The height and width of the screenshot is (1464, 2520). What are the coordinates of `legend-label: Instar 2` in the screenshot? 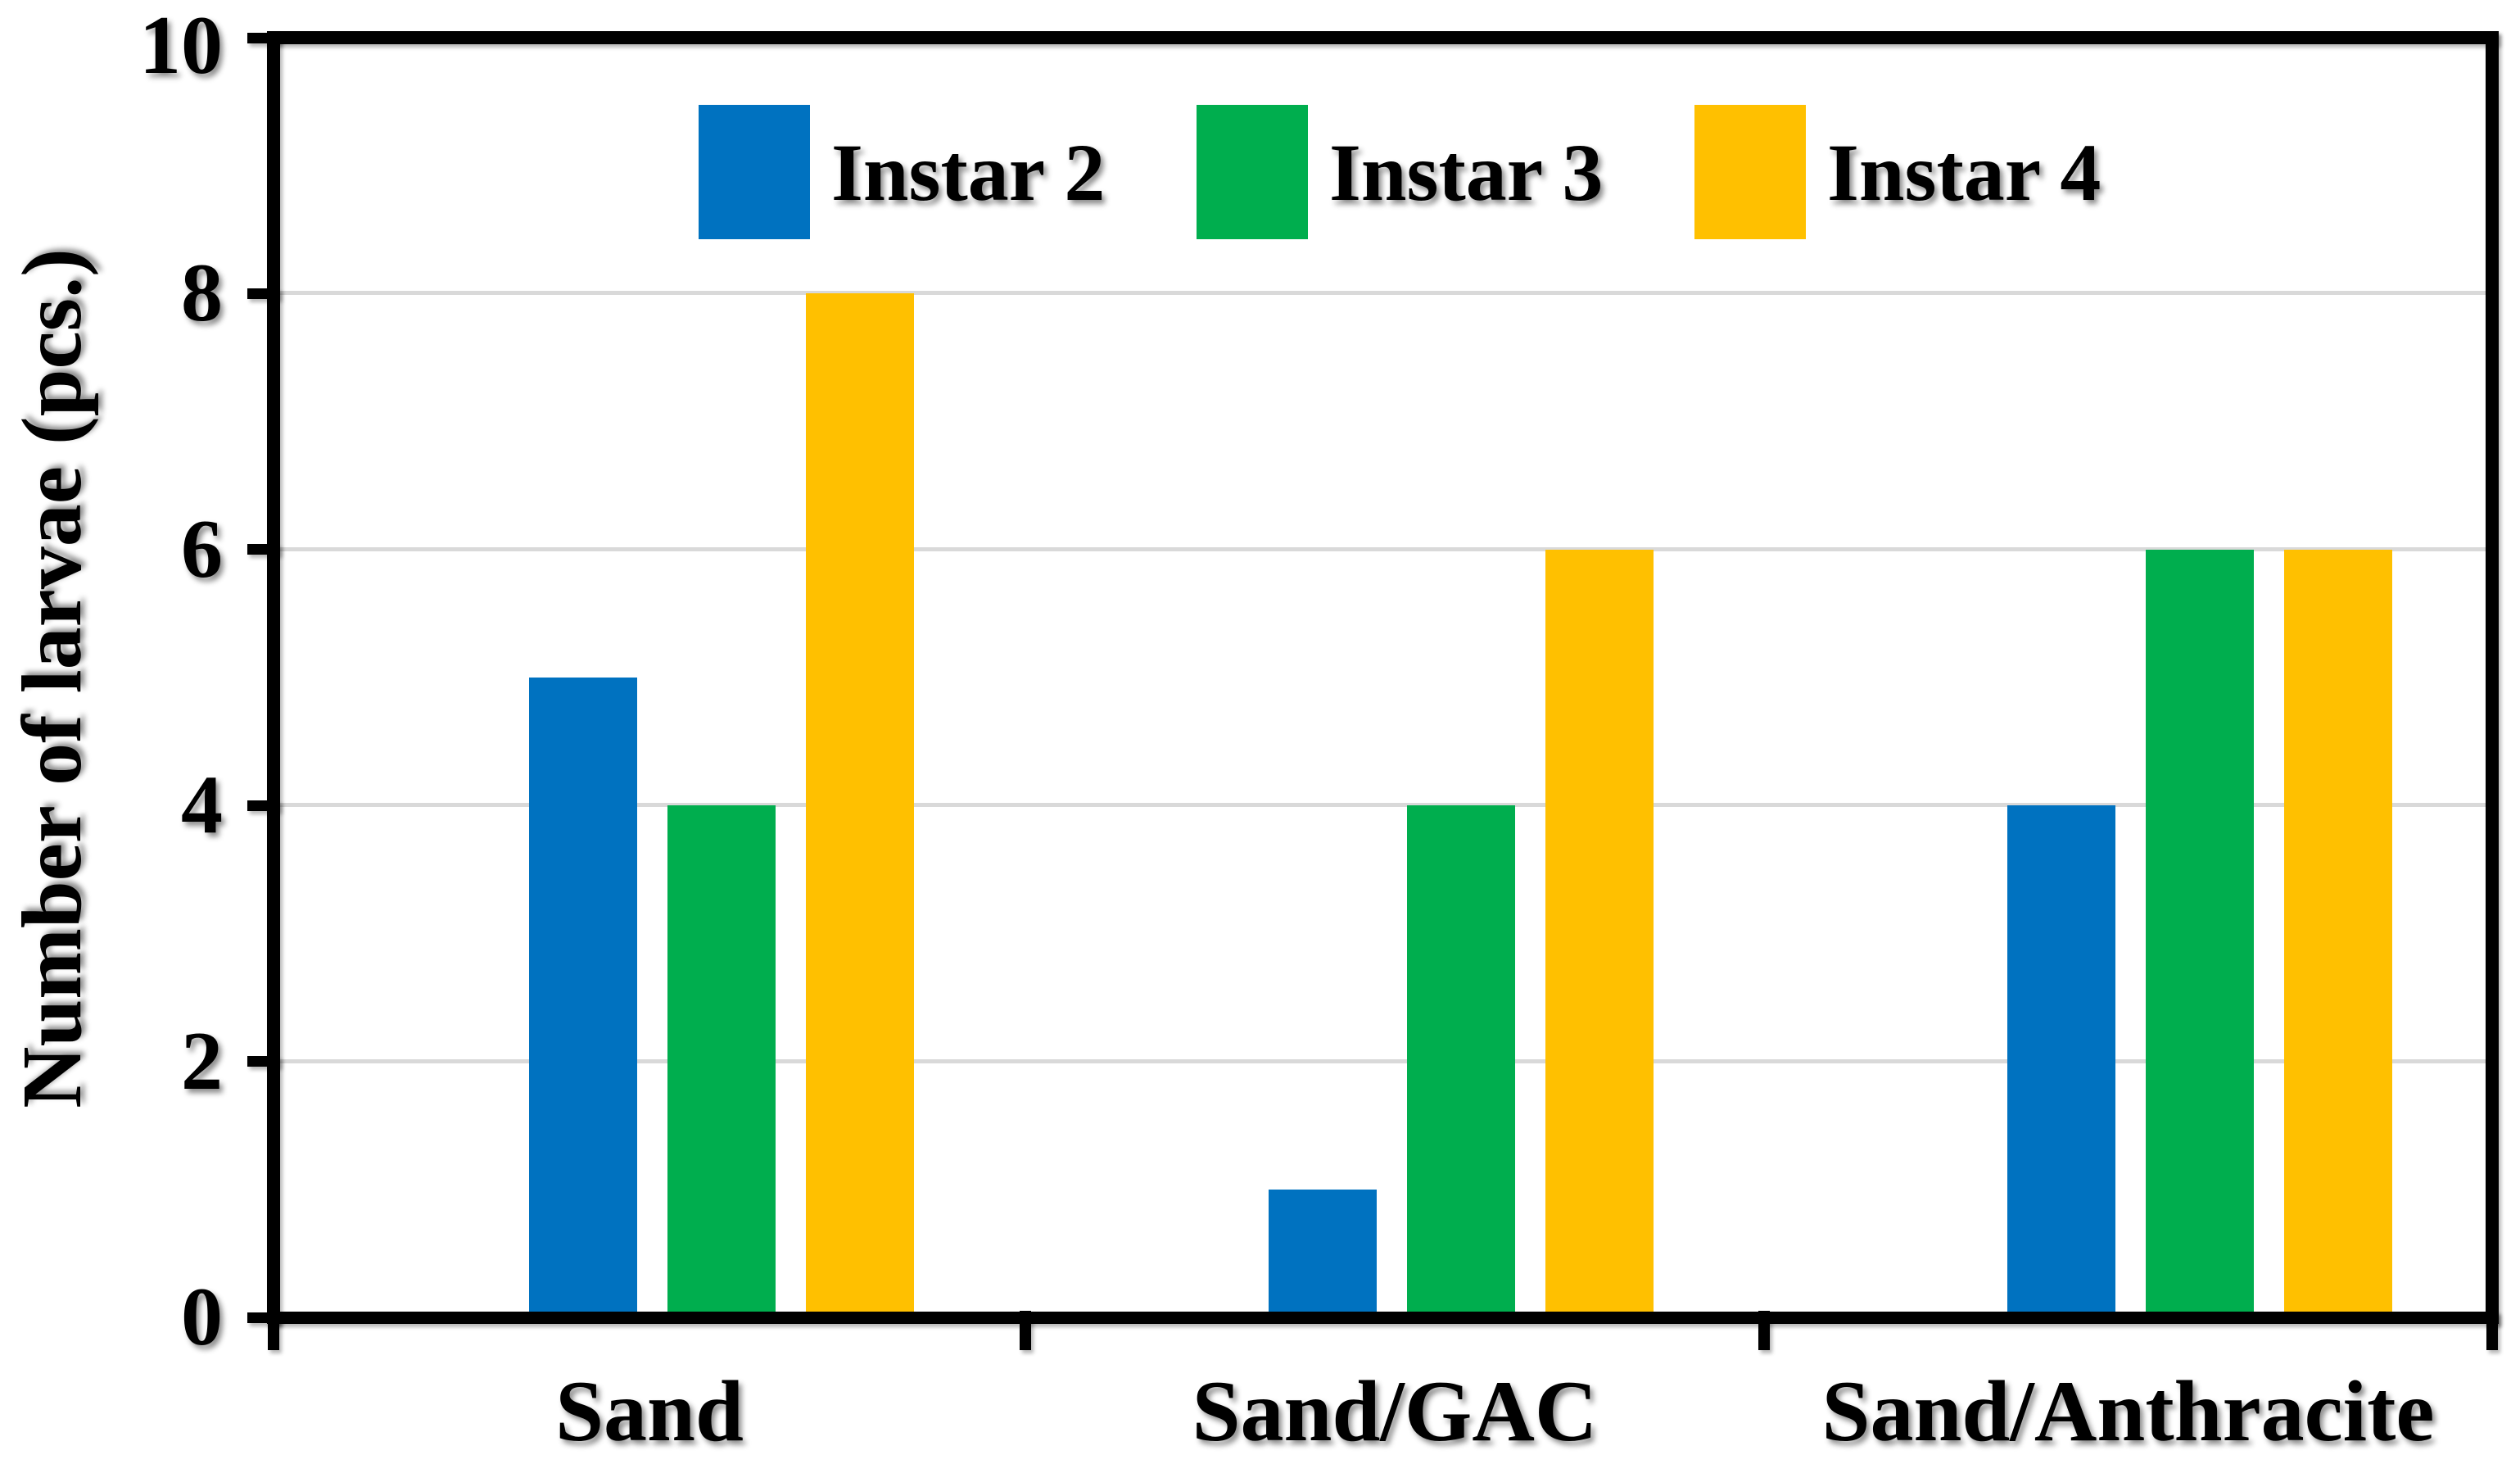 It's located at (968, 172).